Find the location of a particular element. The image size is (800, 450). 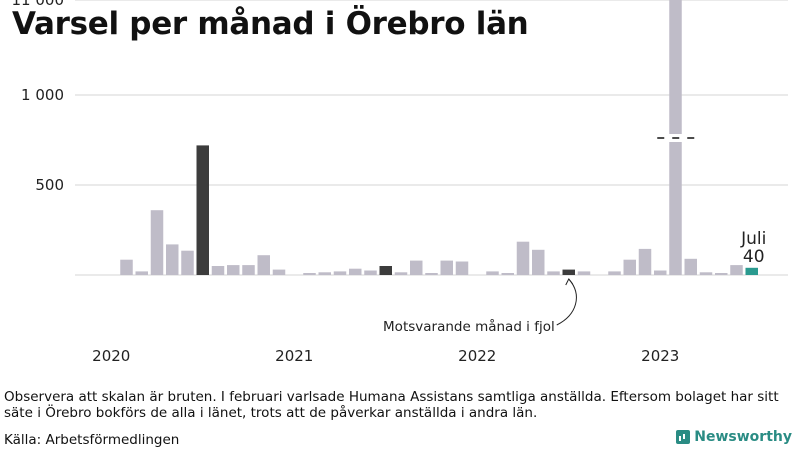

source-label: Källa: Arbetsförmedlingen is located at coordinates (92, 440).